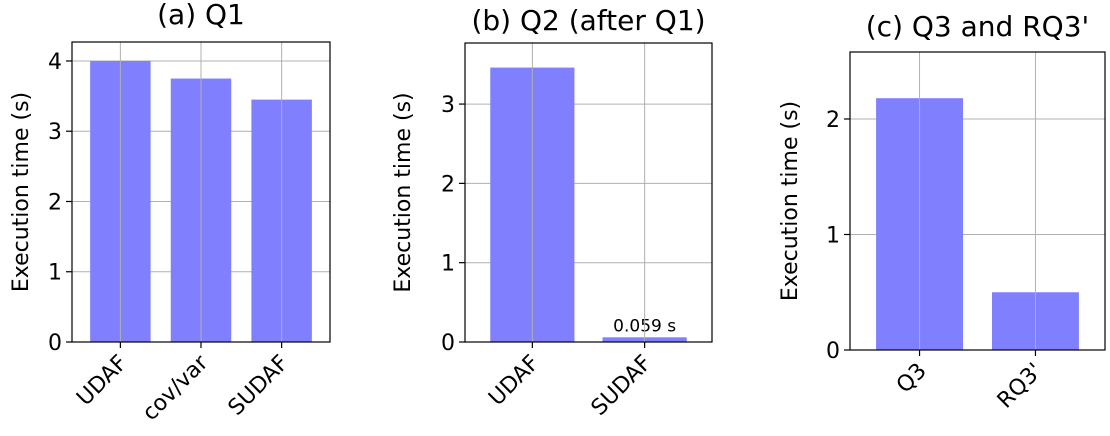 The height and width of the screenshot is (436, 1110). Describe the element at coordinates (201, 15) in the screenshot. I see `chart-title: (a) Q1` at that location.